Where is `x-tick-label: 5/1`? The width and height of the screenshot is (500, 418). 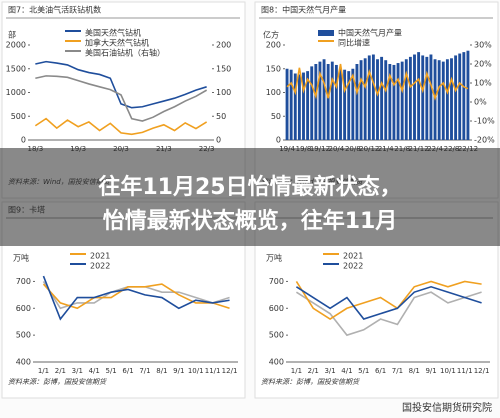 x-tick-label: 5/1 is located at coordinates (110, 371).